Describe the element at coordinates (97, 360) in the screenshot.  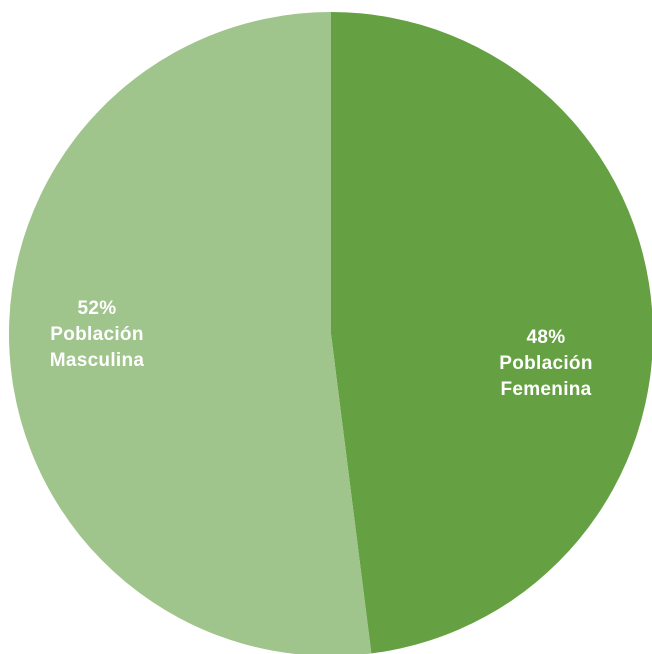
I see `slice-label-line-masculina: Masculina` at that location.